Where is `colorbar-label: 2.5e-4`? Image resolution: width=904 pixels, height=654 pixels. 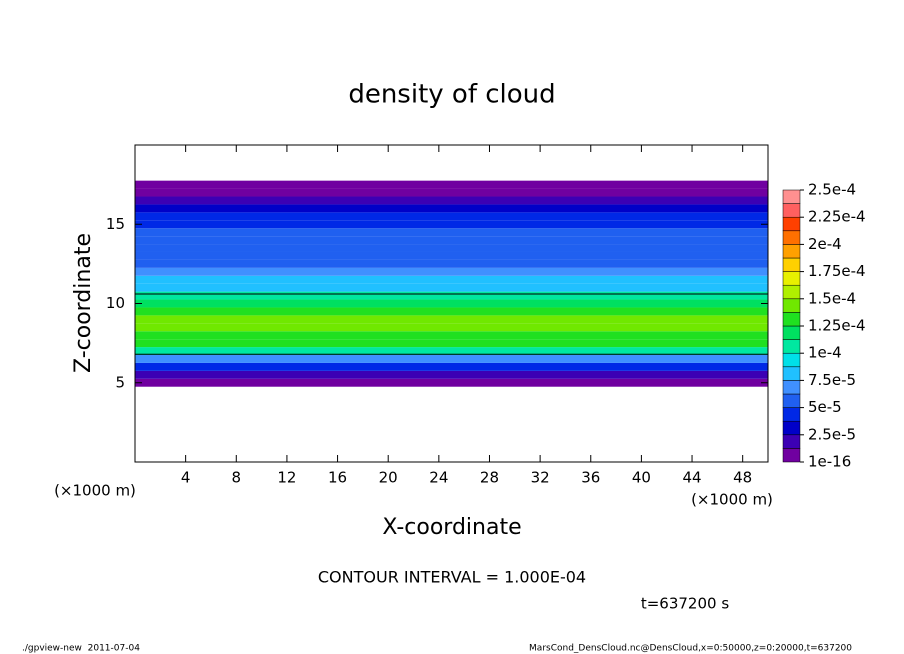 colorbar-label: 2.5e-4 is located at coordinates (832, 190).